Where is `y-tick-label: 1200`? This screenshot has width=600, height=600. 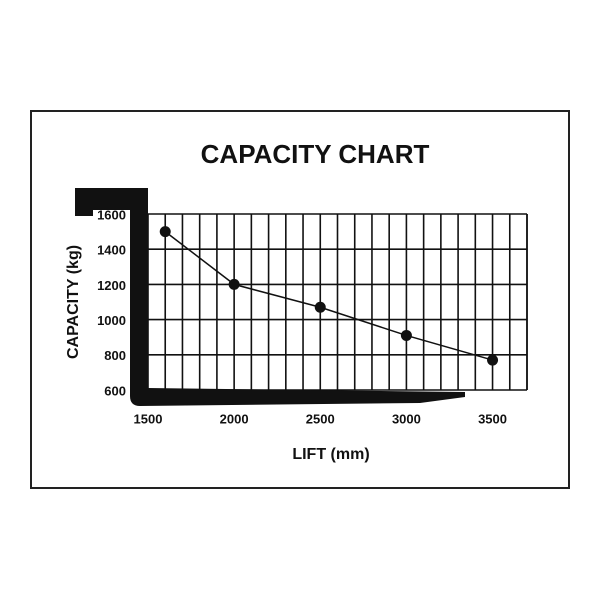 y-tick-label: 1200 is located at coordinates (111, 285).